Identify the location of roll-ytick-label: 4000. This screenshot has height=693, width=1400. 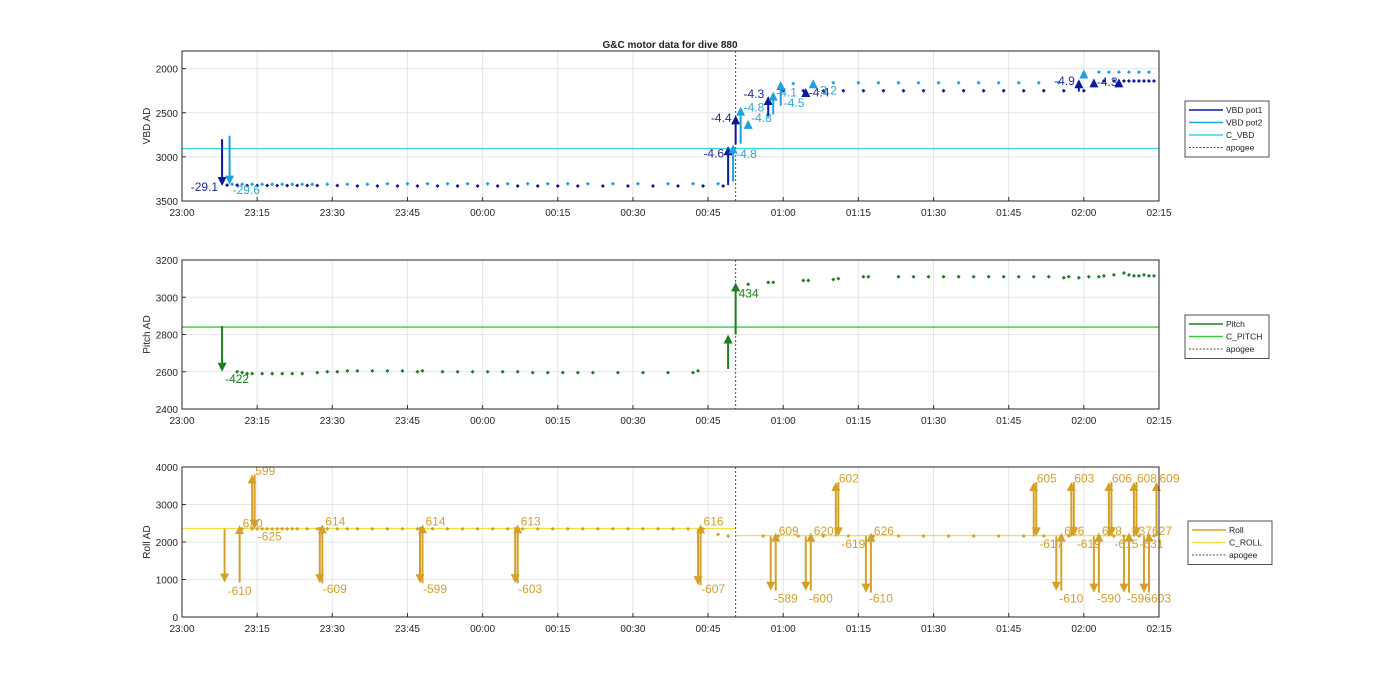
(167, 468).